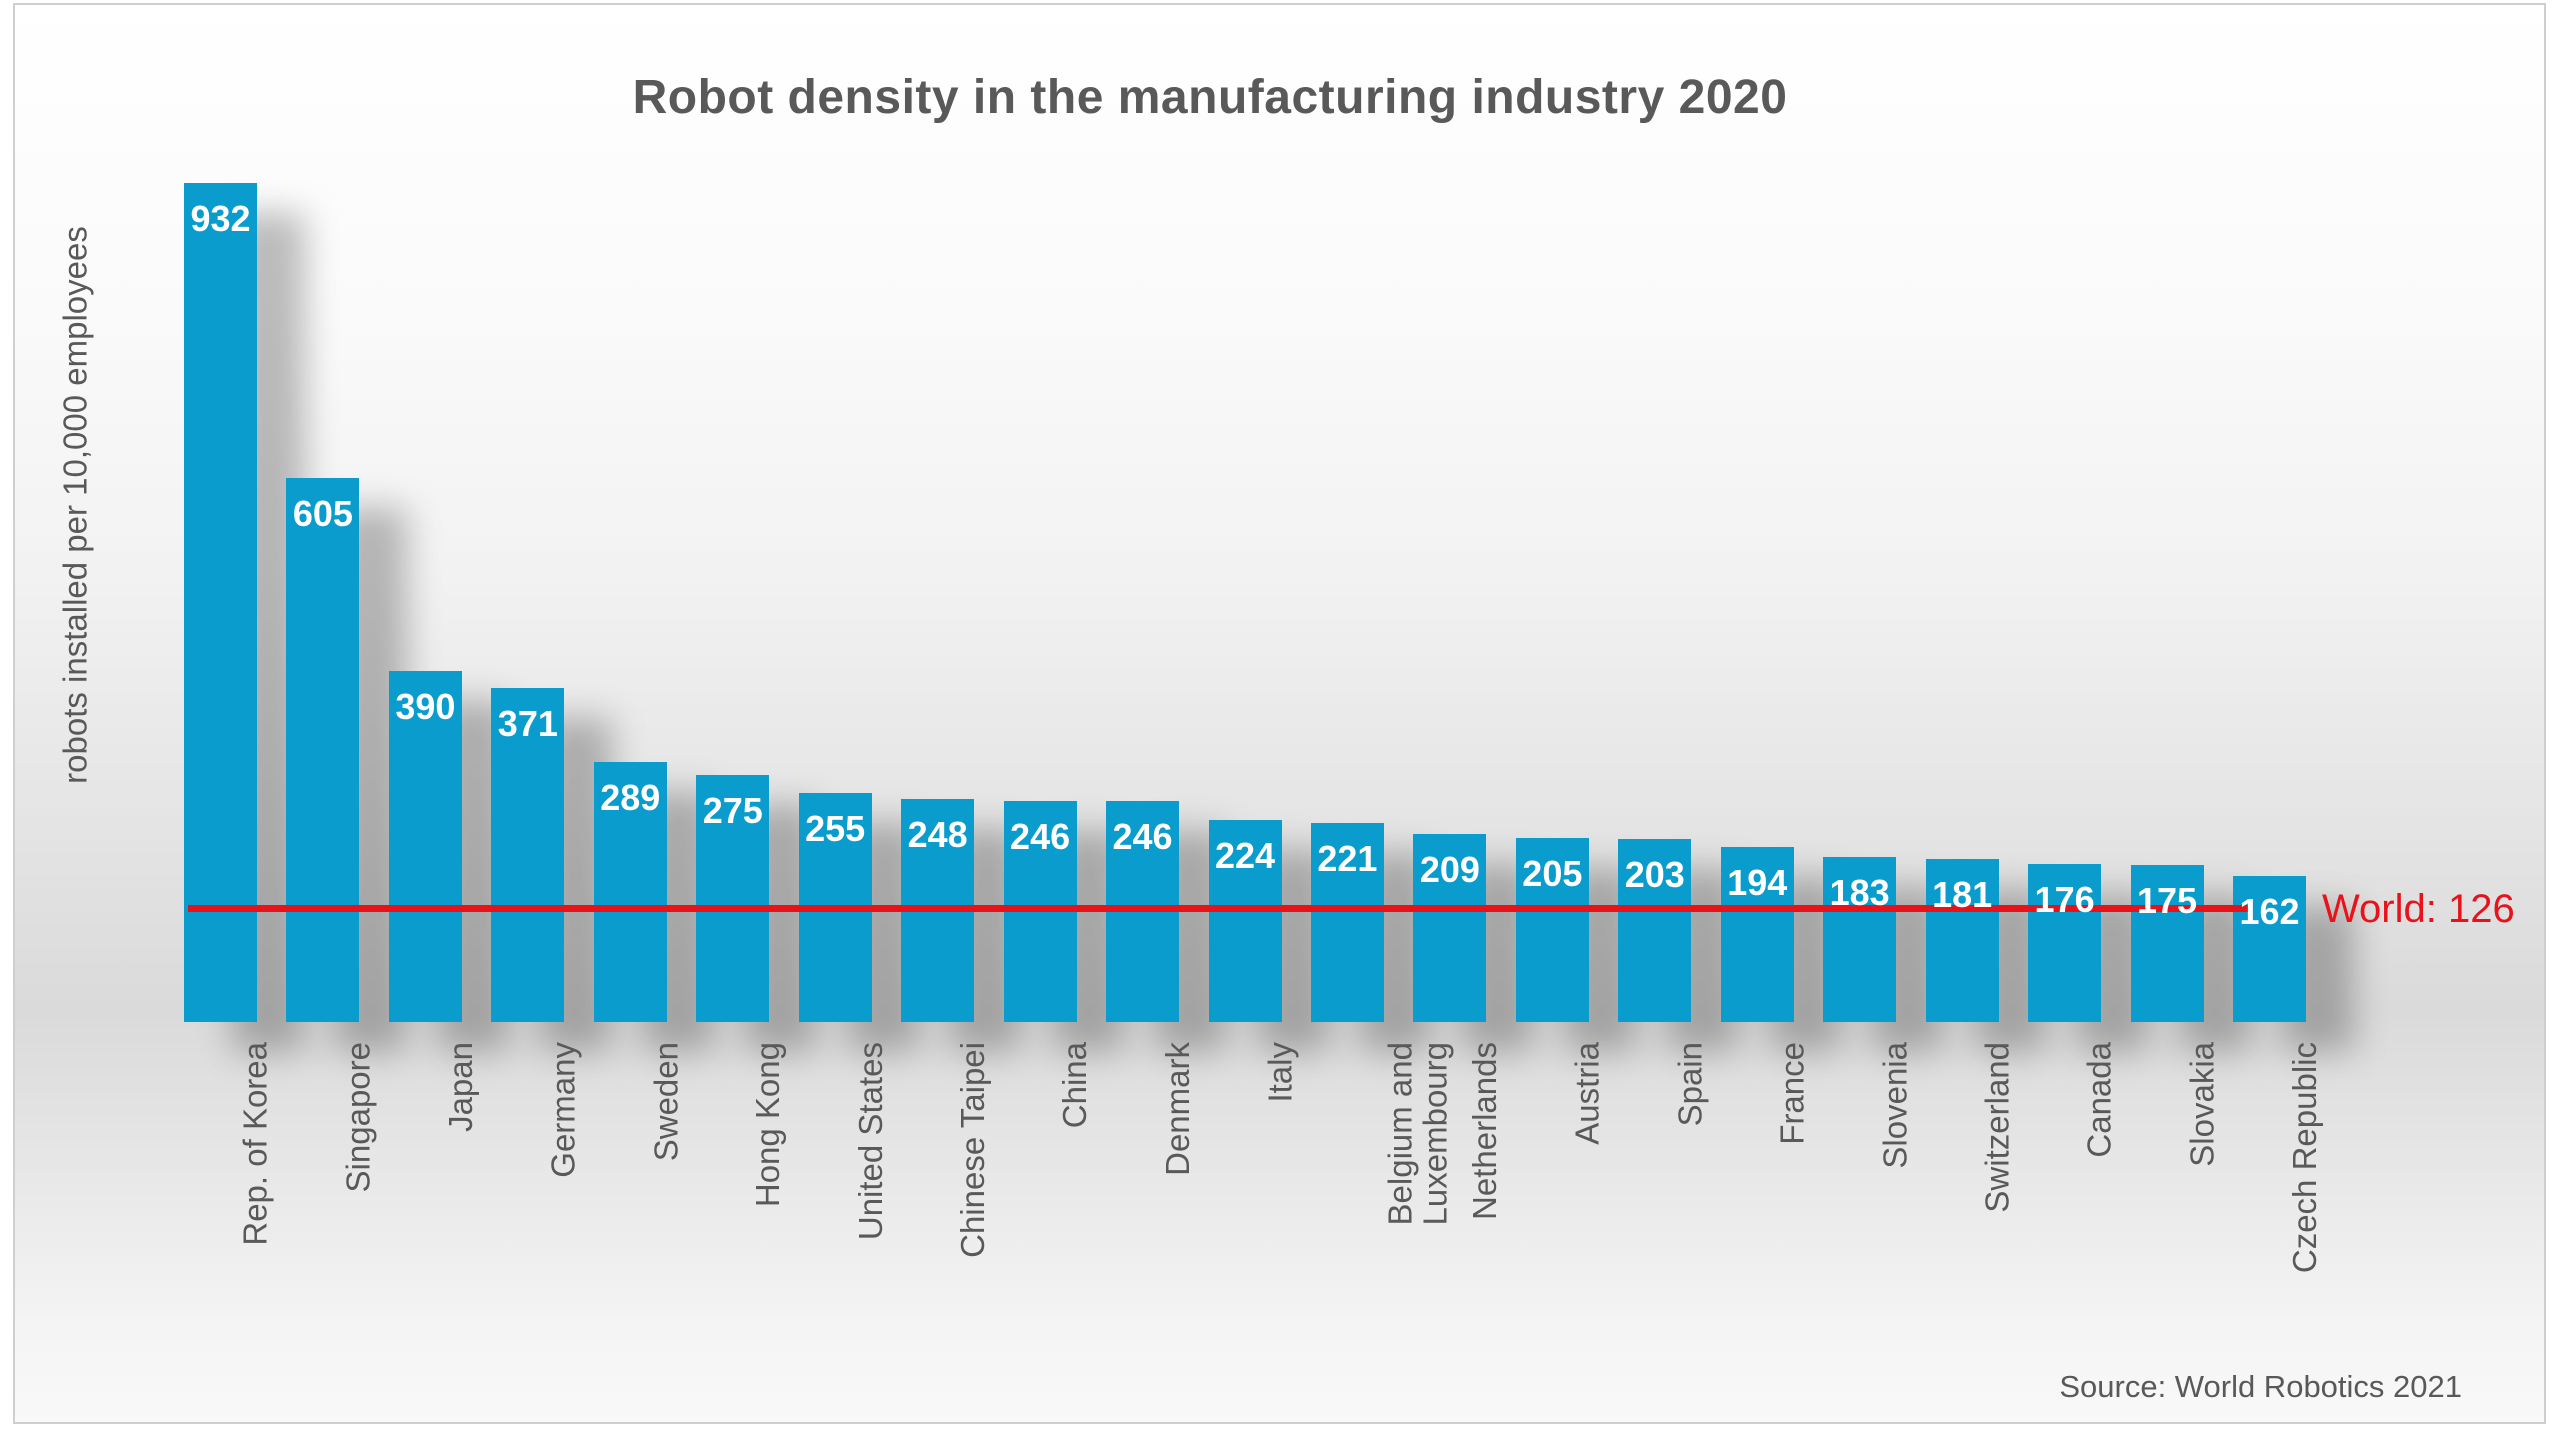  Describe the element at coordinates (2167, 900) in the screenshot. I see `bar-value-label: 175` at that location.